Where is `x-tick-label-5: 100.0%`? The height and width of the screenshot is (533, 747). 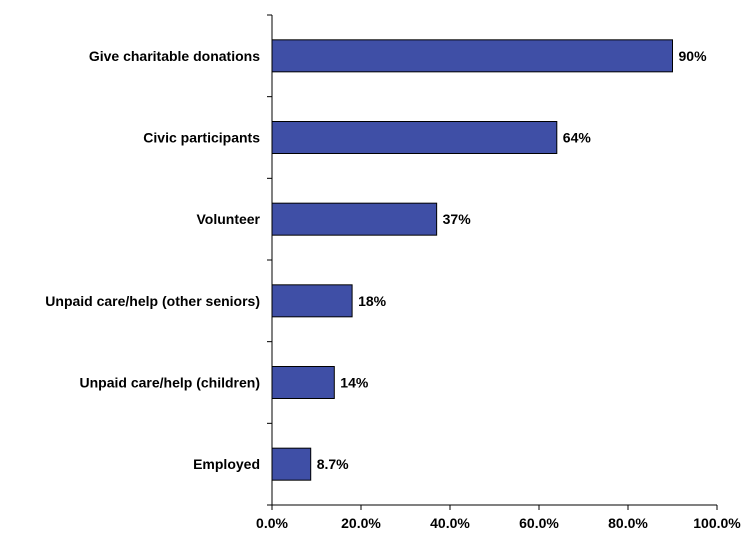
x-tick-label-5: 100.0% is located at coordinates (717, 523).